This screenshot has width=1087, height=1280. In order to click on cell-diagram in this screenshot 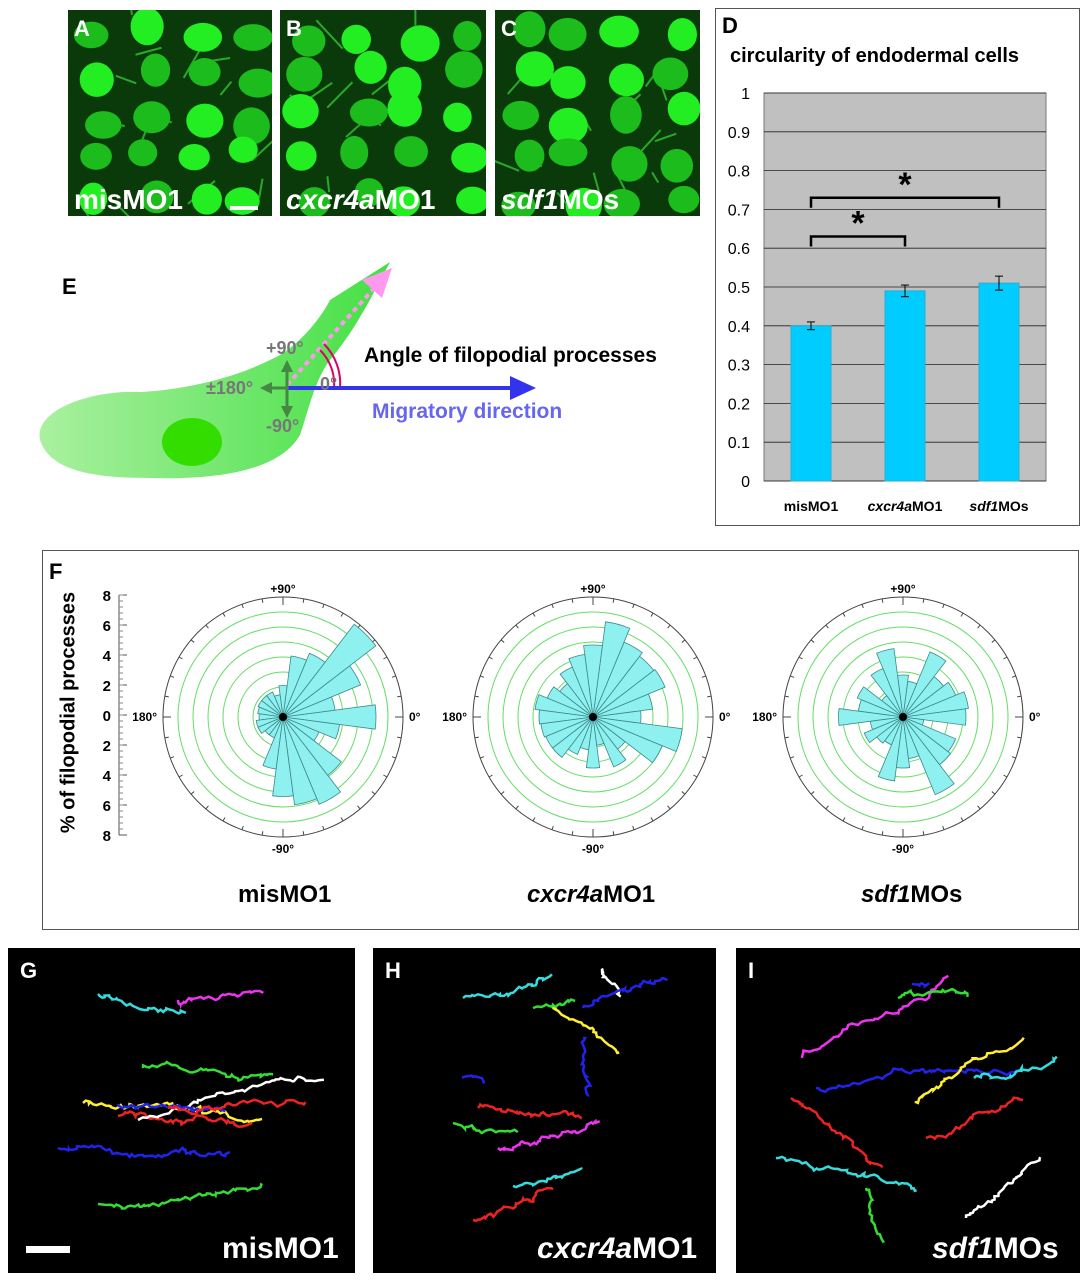, I will do `click(287, 370)`.